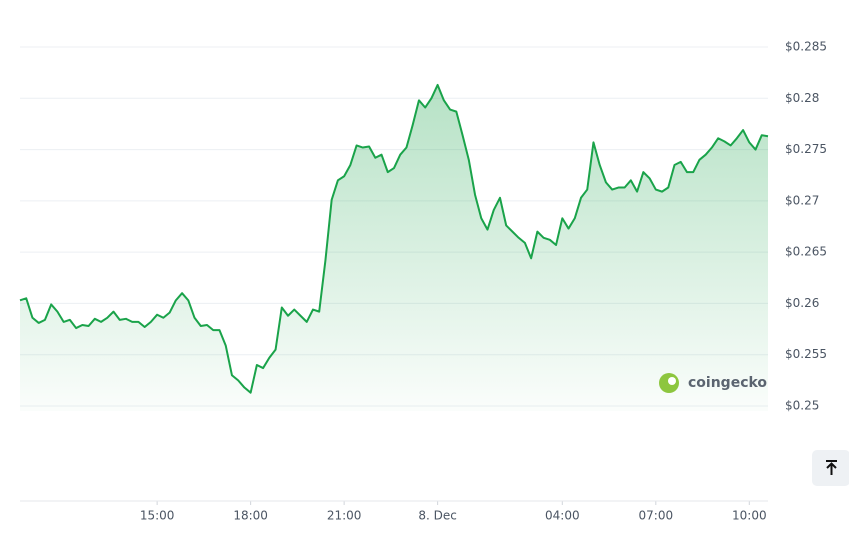 This screenshot has width=849, height=533. Describe the element at coordinates (802, 200) in the screenshot. I see `y-tick-label: $0.27` at that location.